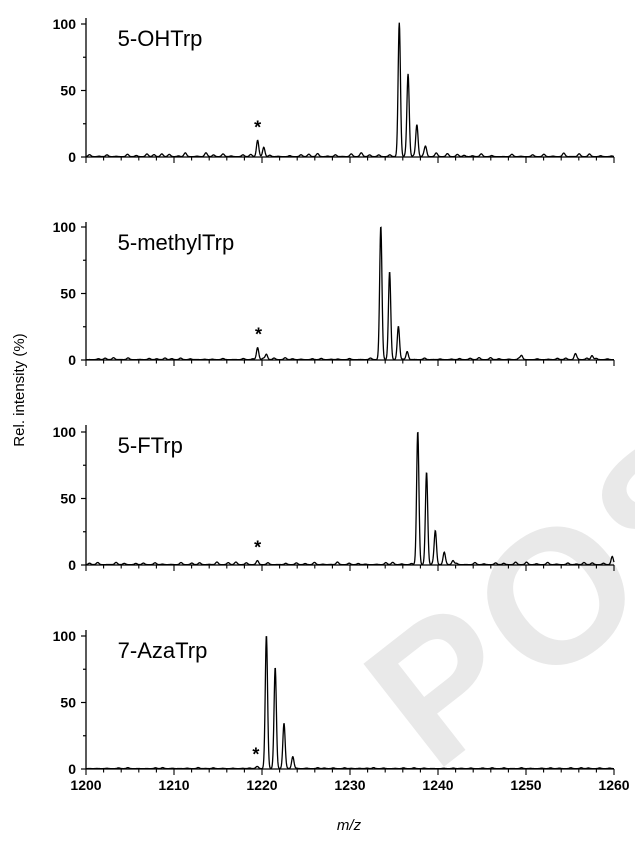  What do you see at coordinates (163, 650) in the screenshot?
I see `panel-label: 7-AzaTrp` at bounding box center [163, 650].